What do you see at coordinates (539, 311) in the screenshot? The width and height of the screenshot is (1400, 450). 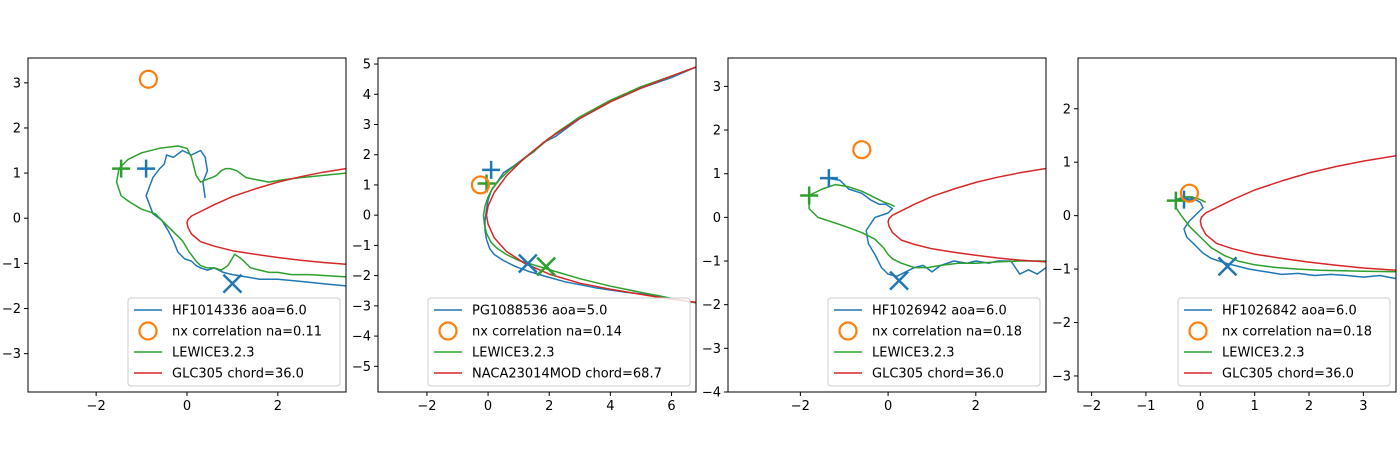 I see `legend-label: PG1088536 aoa=5.0` at bounding box center [539, 311].